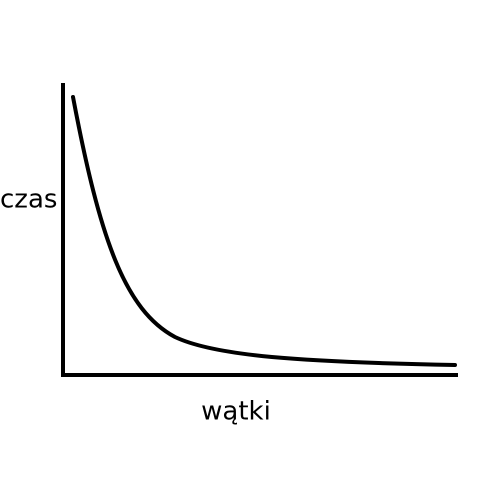  What do you see at coordinates (28, 200) in the screenshot?
I see `y-axis-label: czas` at bounding box center [28, 200].